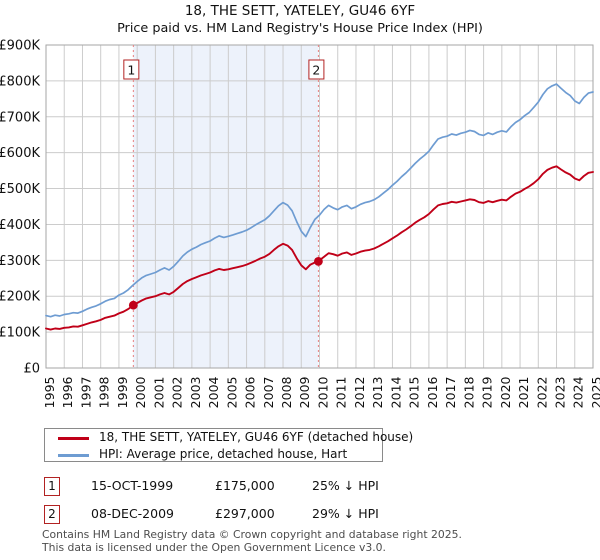 The image size is (600, 560). Describe the element at coordinates (122, 392) in the screenshot. I see `svg-text: 1999` at that location.